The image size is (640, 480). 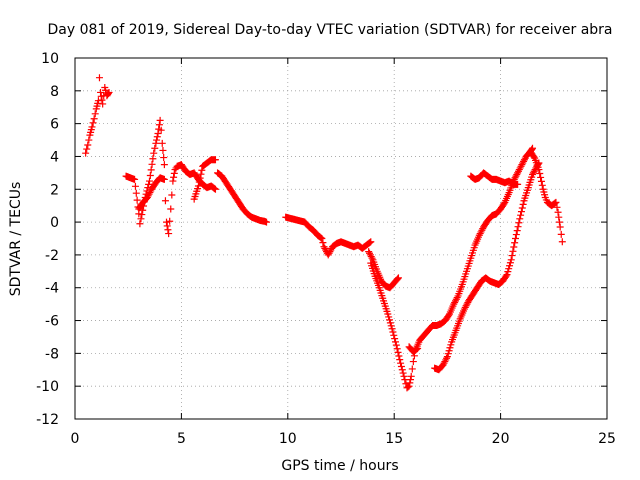 I want to click on y-tick-label: -8, so click(x=52, y=354).